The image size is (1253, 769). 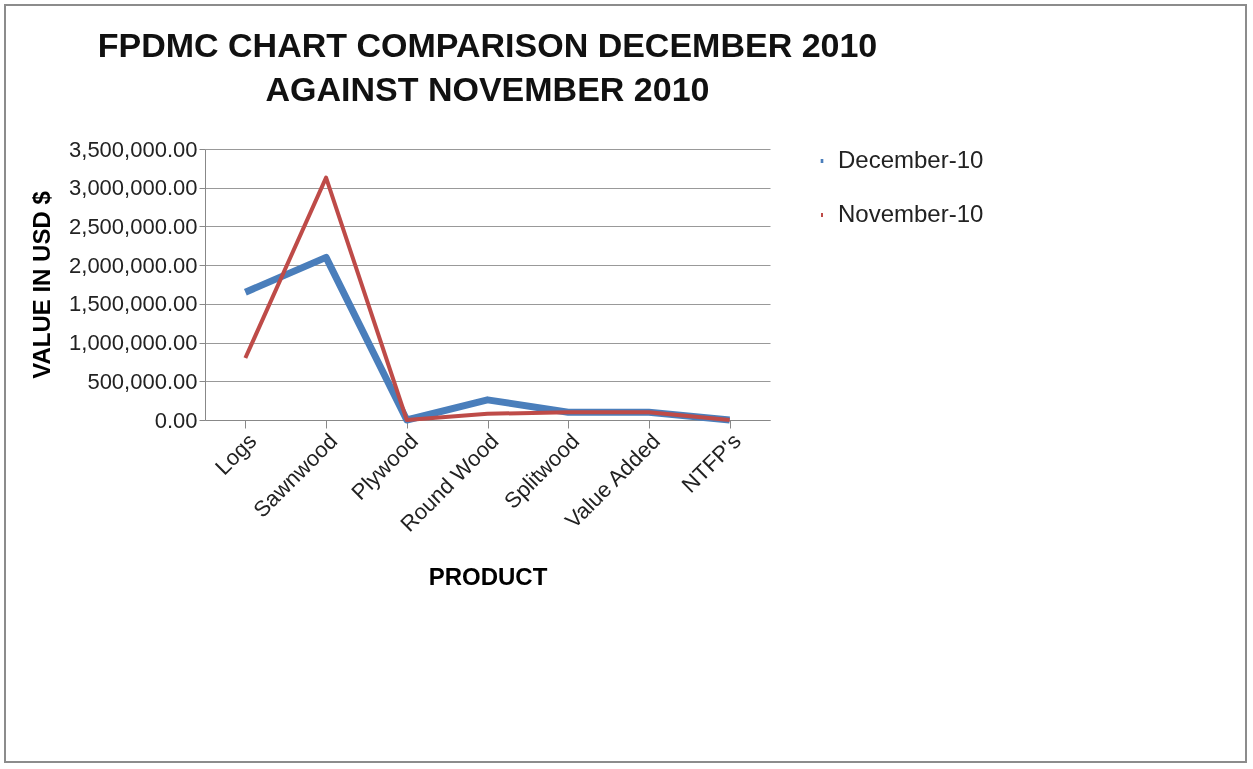 I want to click on y-tick-label: 2,000,000.00, so click(x=133, y=265).